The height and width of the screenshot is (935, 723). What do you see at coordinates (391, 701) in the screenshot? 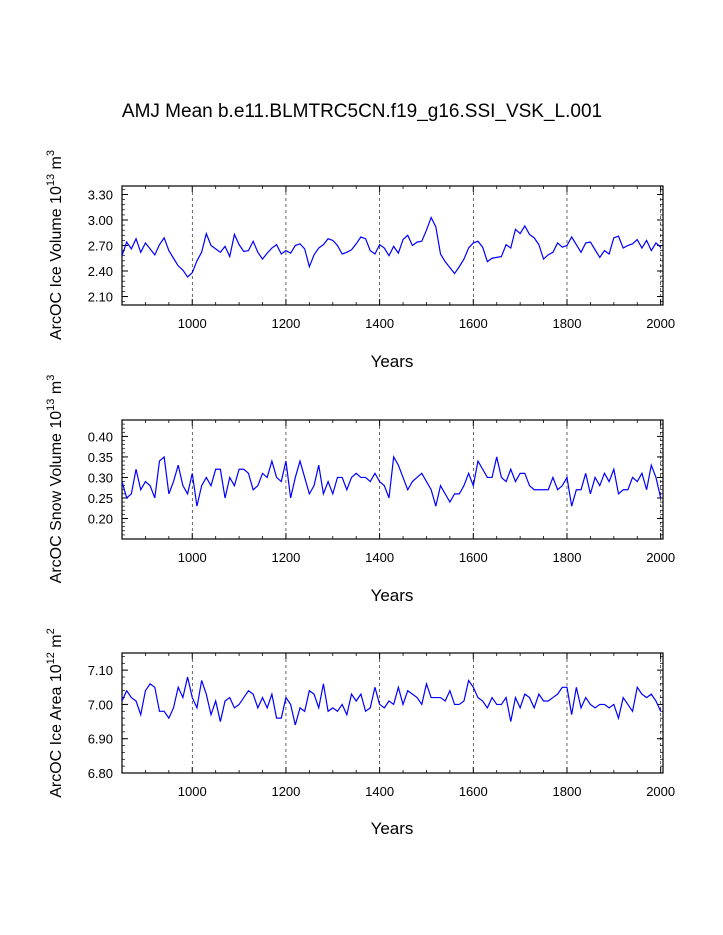
I see `series-line-ice-area` at bounding box center [391, 701].